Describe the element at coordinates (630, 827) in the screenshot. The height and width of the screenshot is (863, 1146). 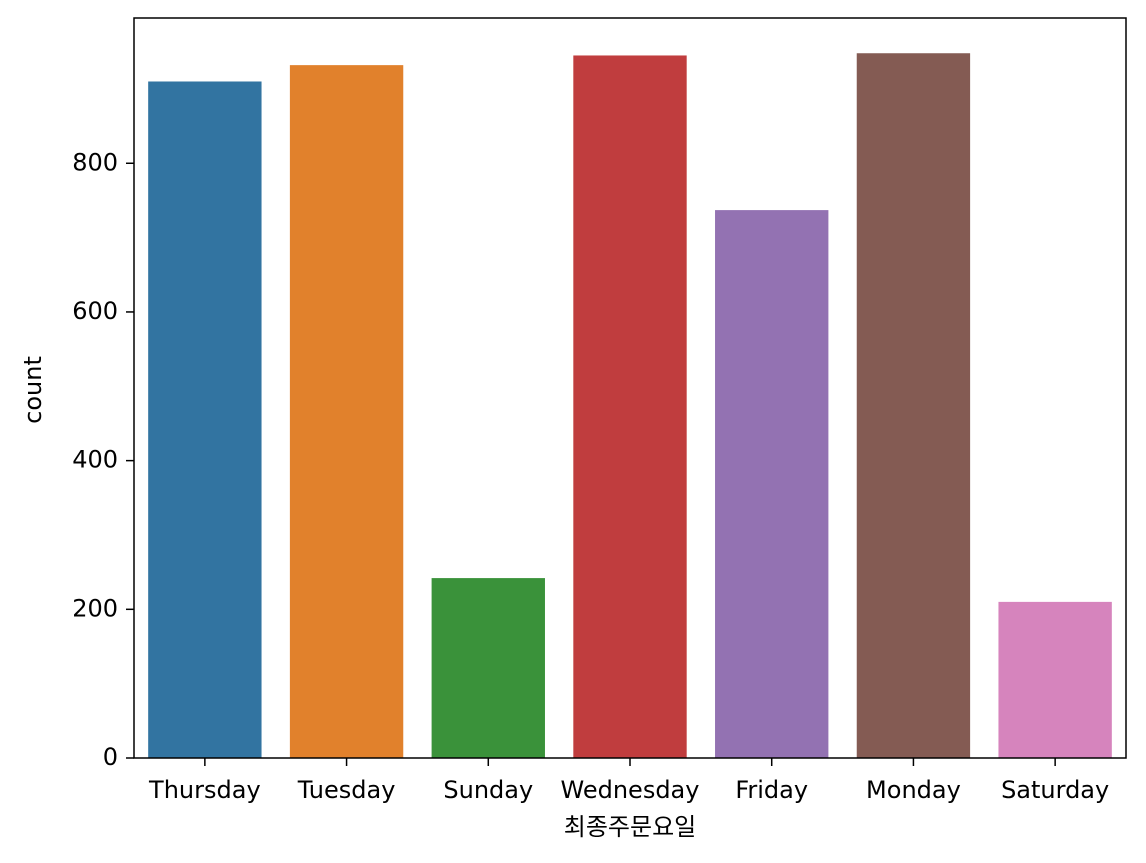
I see `x-axis-label: 최종주문요일` at that location.